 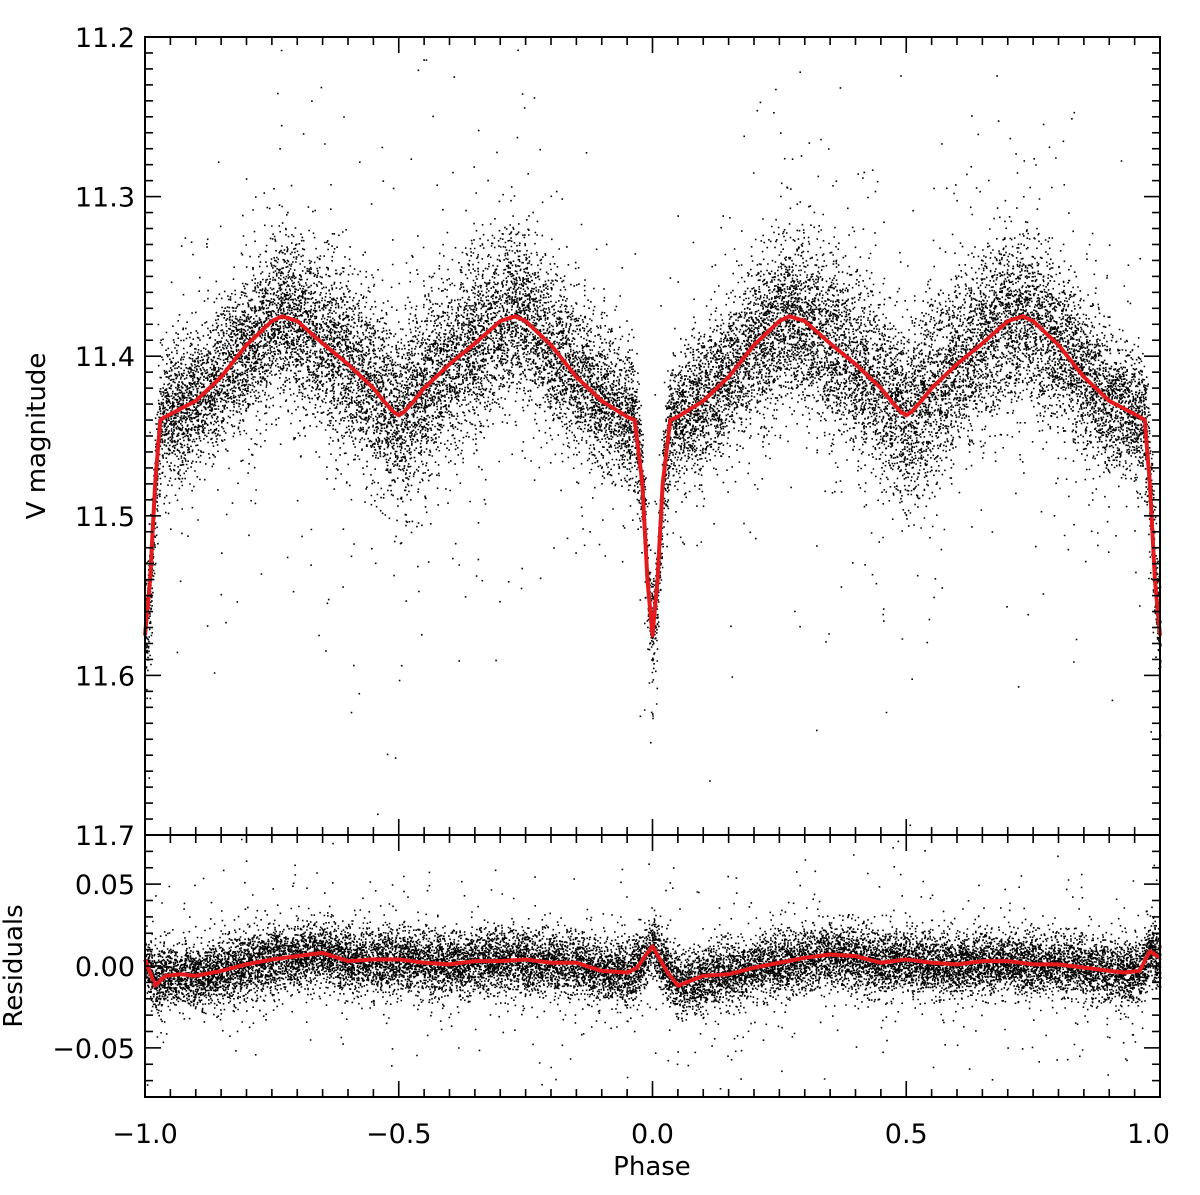 What do you see at coordinates (105, 198) in the screenshot?
I see `y-tick-label-top: 11.3` at bounding box center [105, 198].